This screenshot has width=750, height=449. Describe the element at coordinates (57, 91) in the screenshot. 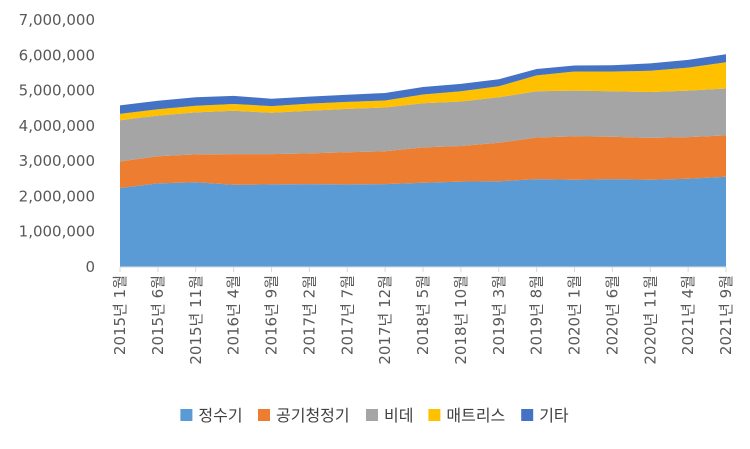

I see `y-tick-label: 5,000,000` at that location.